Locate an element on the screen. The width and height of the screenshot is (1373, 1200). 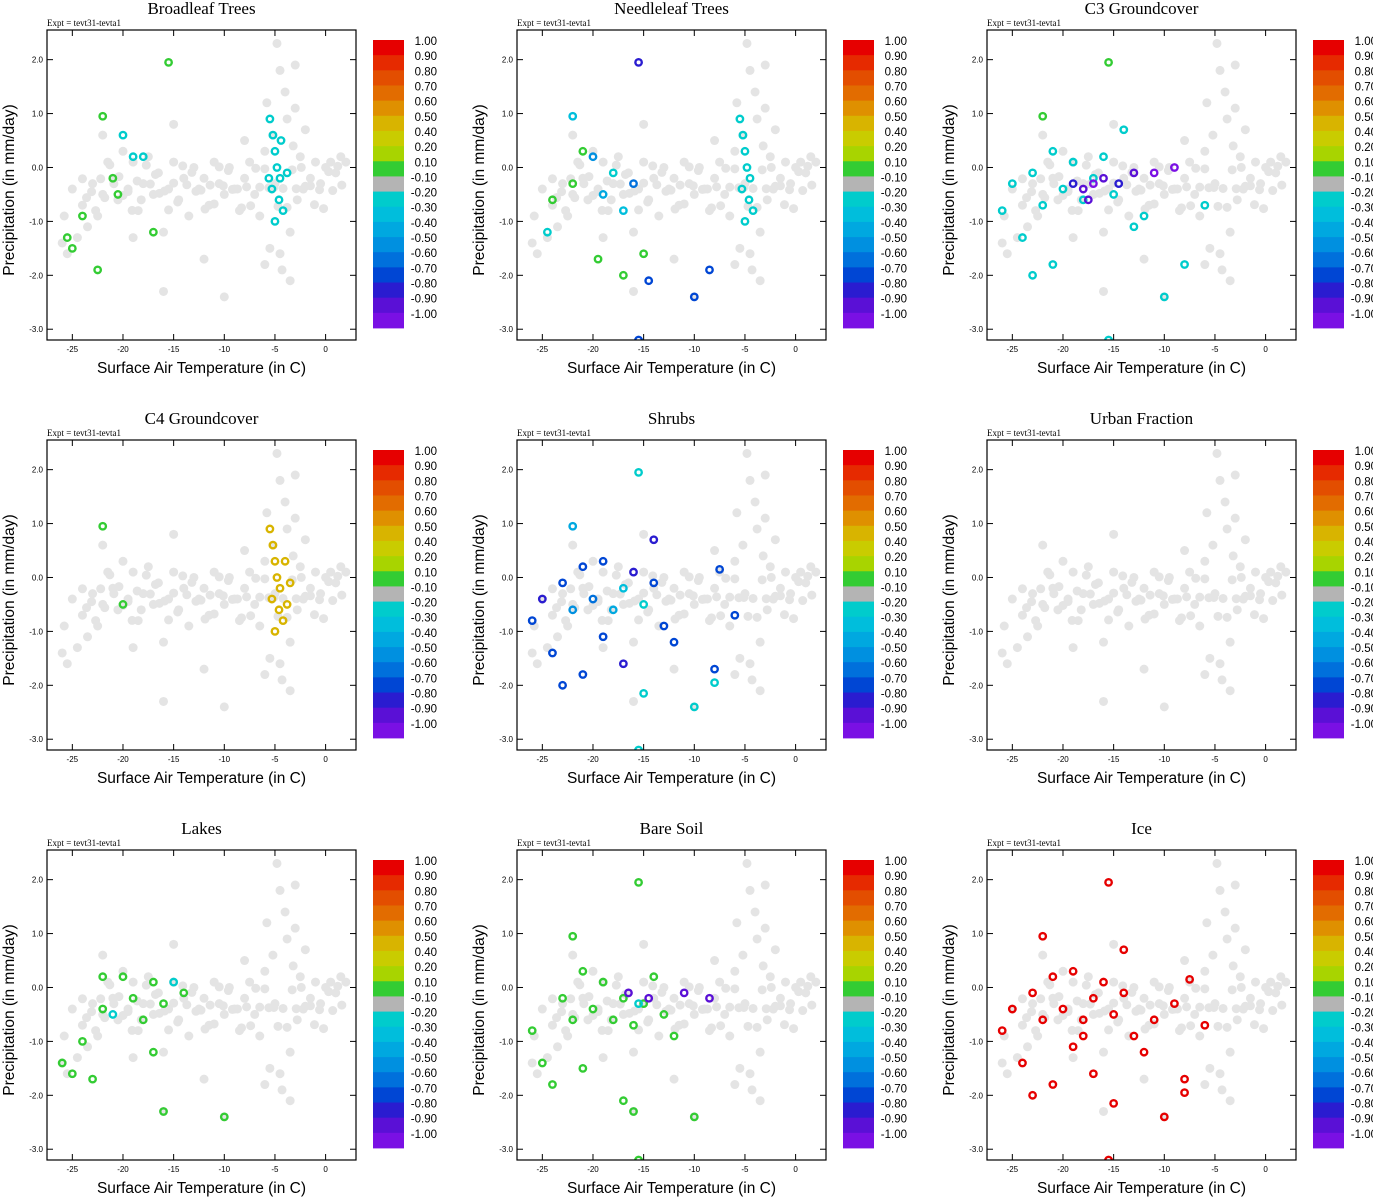
colorbar-label: -0.10 is located at coordinates (424, 178).